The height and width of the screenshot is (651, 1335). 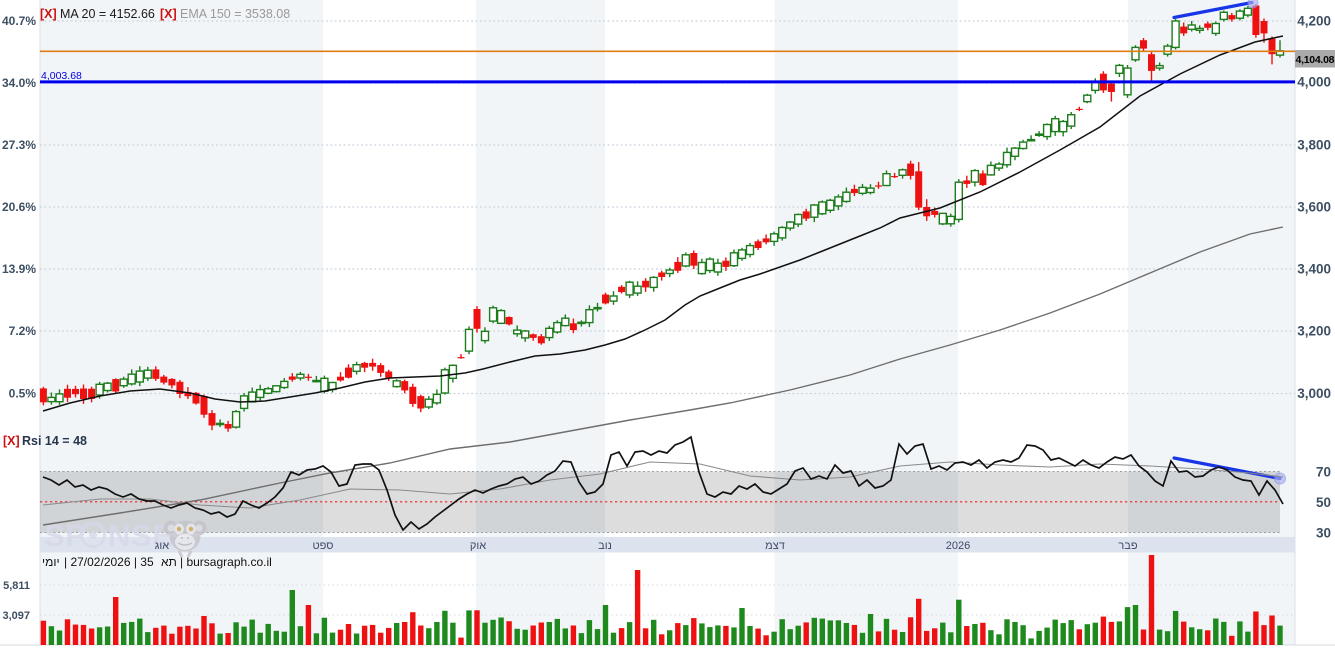 What do you see at coordinates (109, 562) in the screenshot?
I see `svg-text: | 27/02/2026 | 35` at bounding box center [109, 562].